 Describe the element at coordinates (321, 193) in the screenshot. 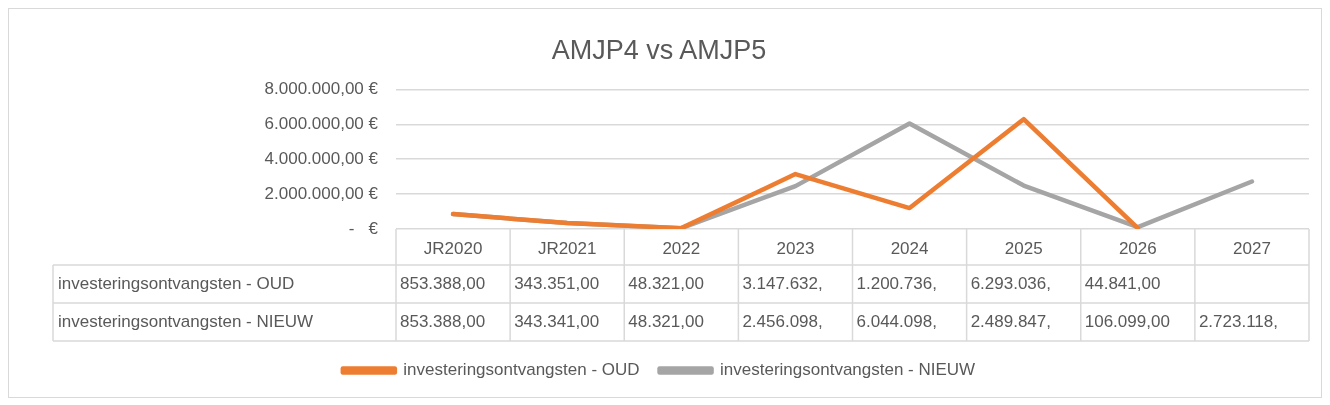

I see `y-tick-label: 2.000.000,00 €` at that location.